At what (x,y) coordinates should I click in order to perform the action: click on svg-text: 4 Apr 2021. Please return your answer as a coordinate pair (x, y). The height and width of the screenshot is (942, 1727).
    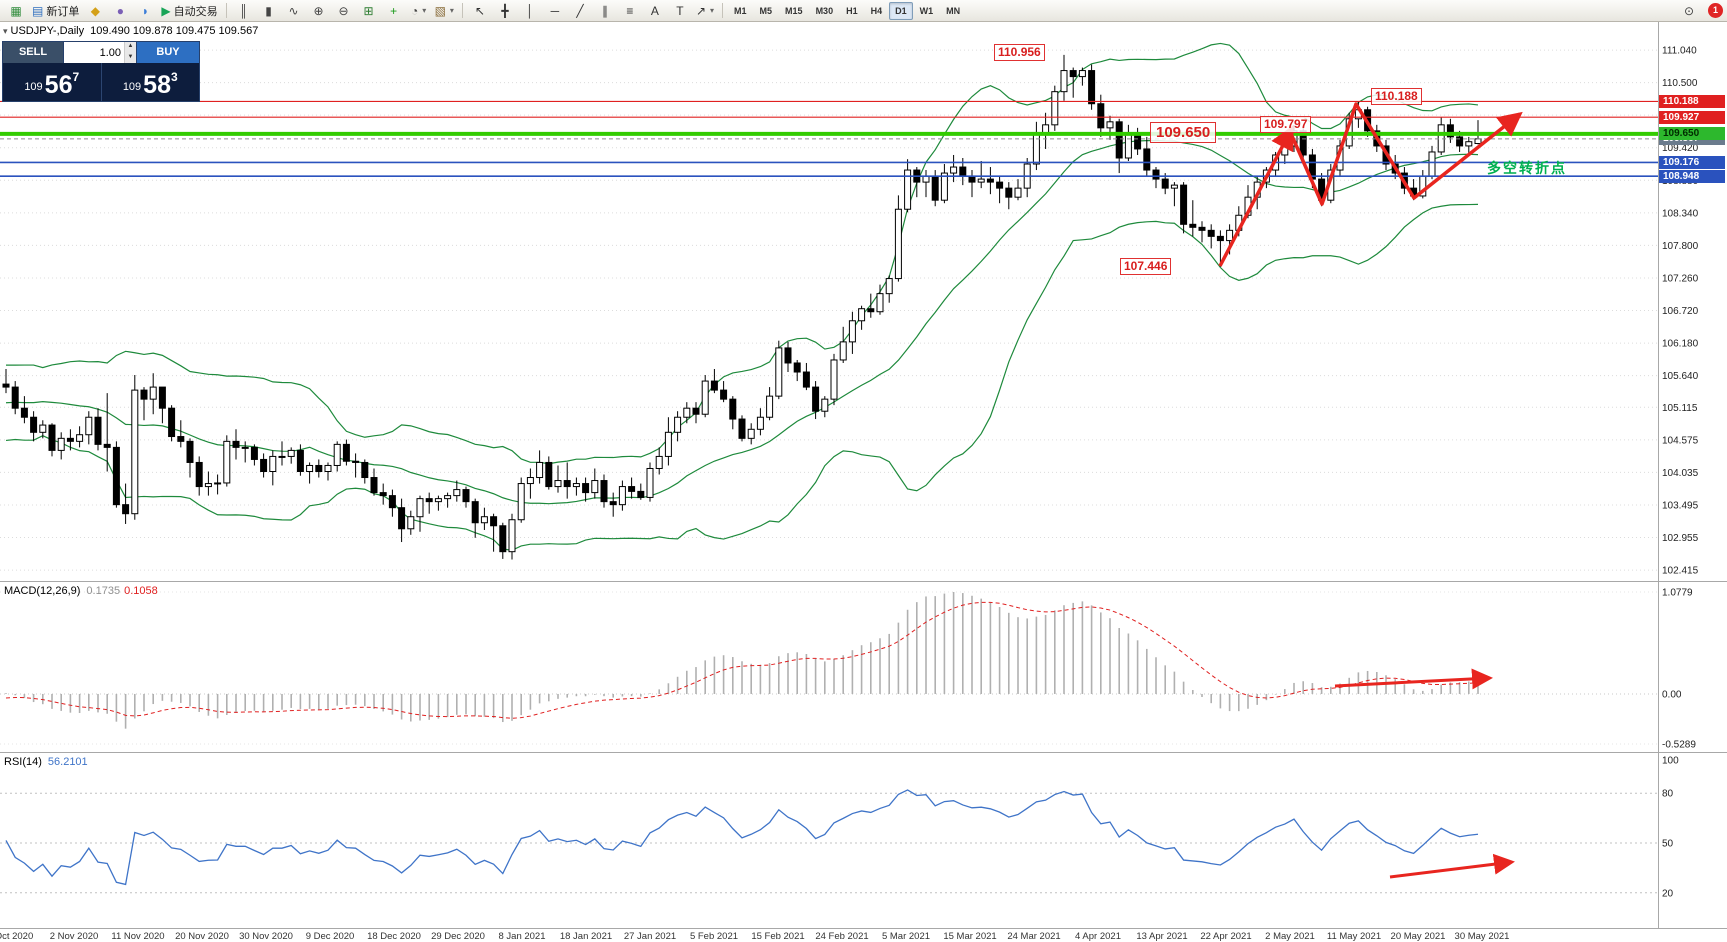
    Looking at the image, I should click on (1098, 936).